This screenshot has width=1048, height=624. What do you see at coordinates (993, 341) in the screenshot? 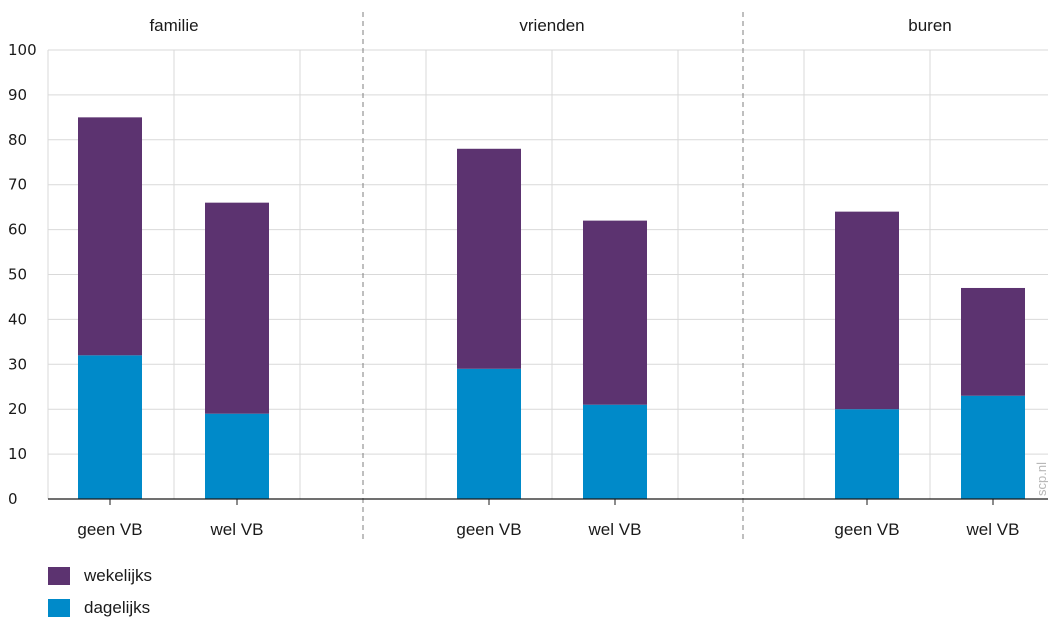
I see `bar-buren-wel-VB-wekelijks` at bounding box center [993, 341].